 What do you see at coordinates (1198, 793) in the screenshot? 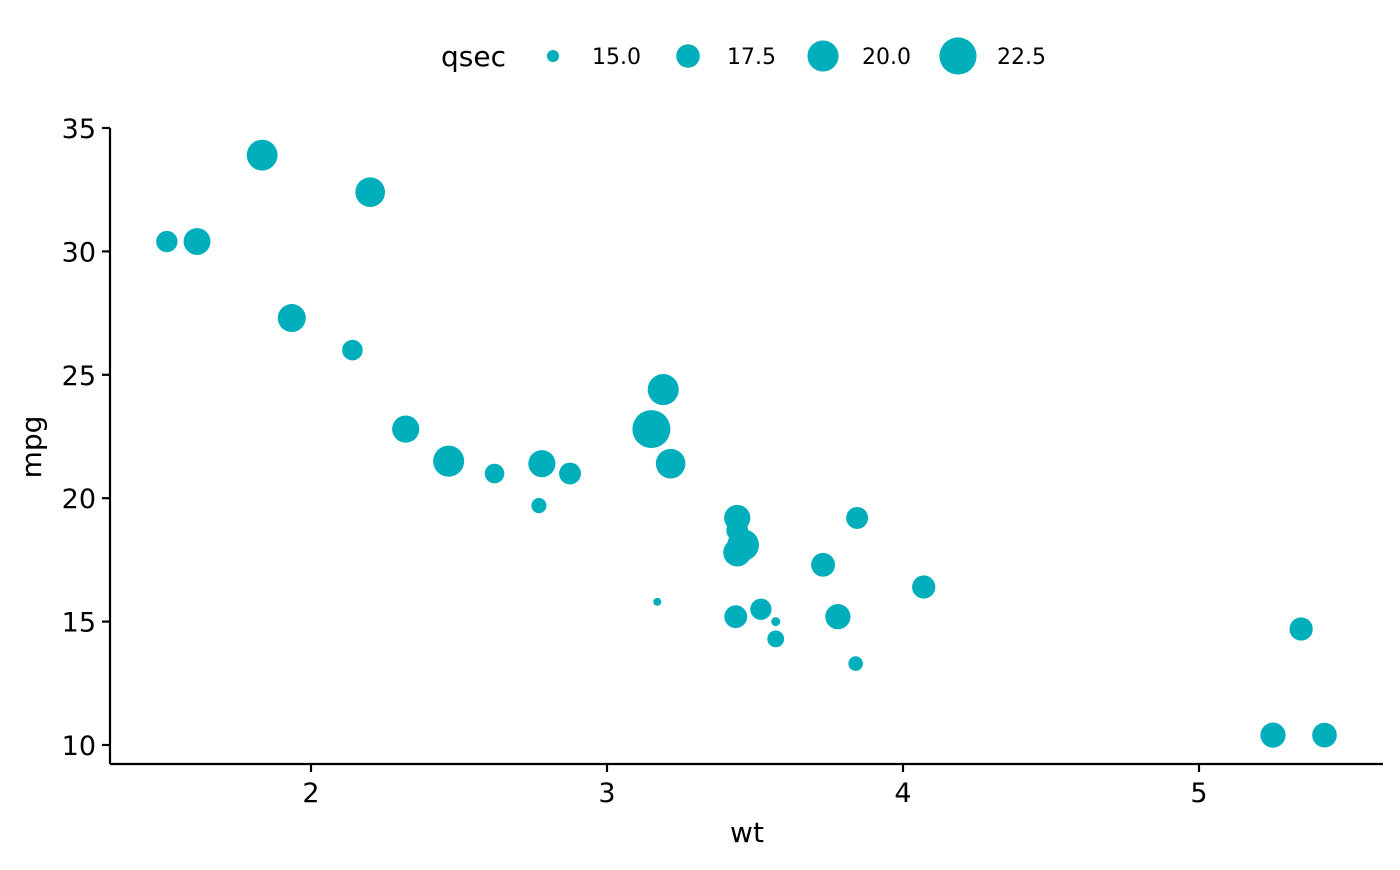
I see `x-tick-label: 5` at bounding box center [1198, 793].